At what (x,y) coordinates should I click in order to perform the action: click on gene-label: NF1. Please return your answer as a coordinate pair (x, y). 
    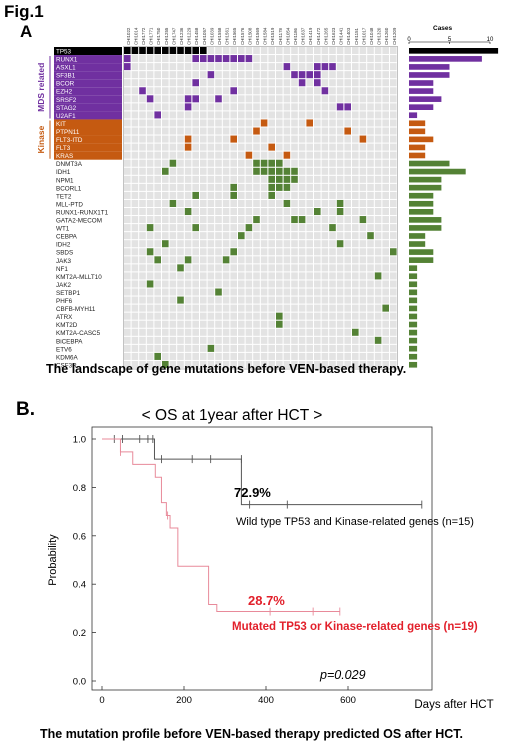
    Looking at the image, I should click on (62, 269).